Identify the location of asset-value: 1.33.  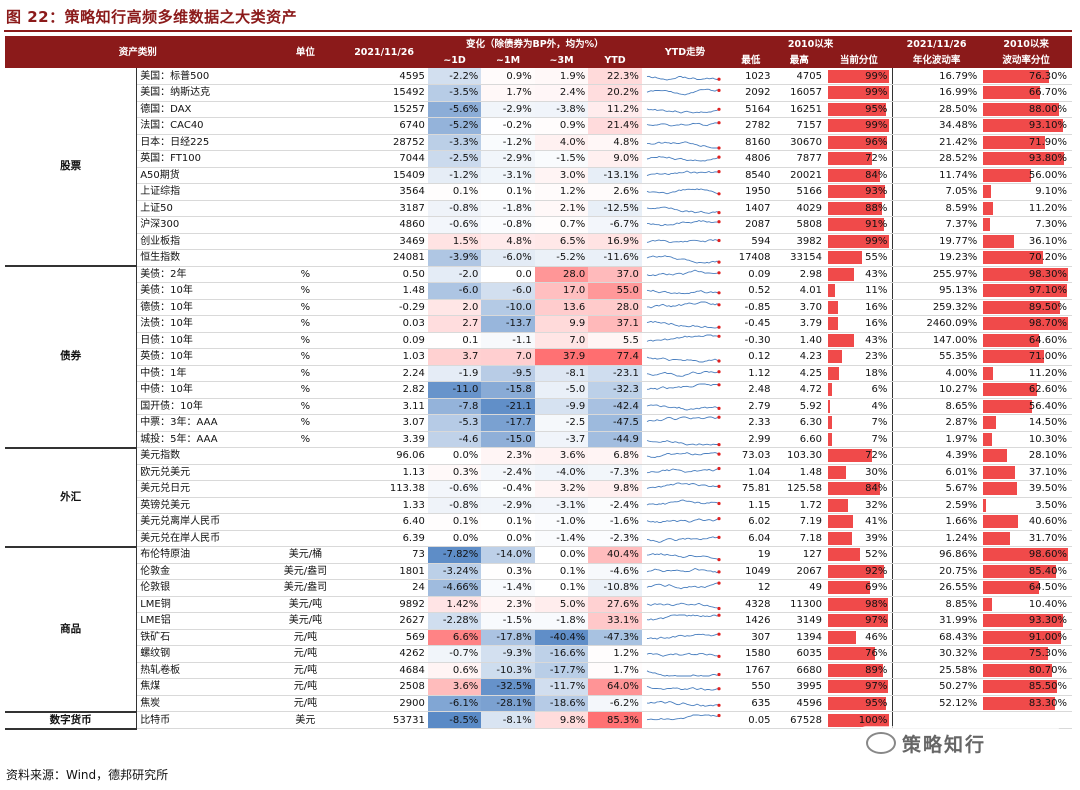
(384, 505).